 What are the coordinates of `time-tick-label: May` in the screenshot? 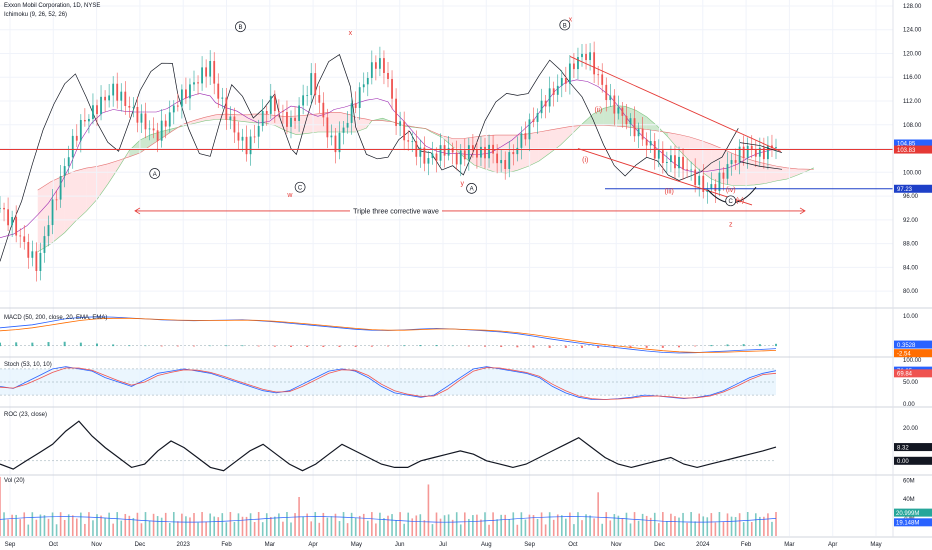 It's located at (356, 545).